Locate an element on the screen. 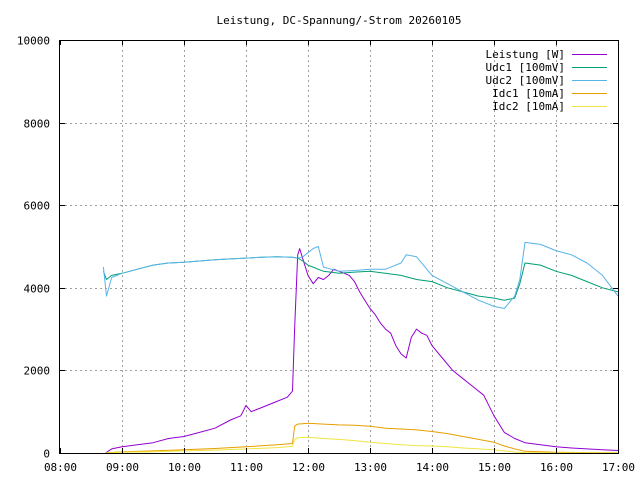 The image size is (640, 480). y-tick-label: 10000 is located at coordinates (33, 41).